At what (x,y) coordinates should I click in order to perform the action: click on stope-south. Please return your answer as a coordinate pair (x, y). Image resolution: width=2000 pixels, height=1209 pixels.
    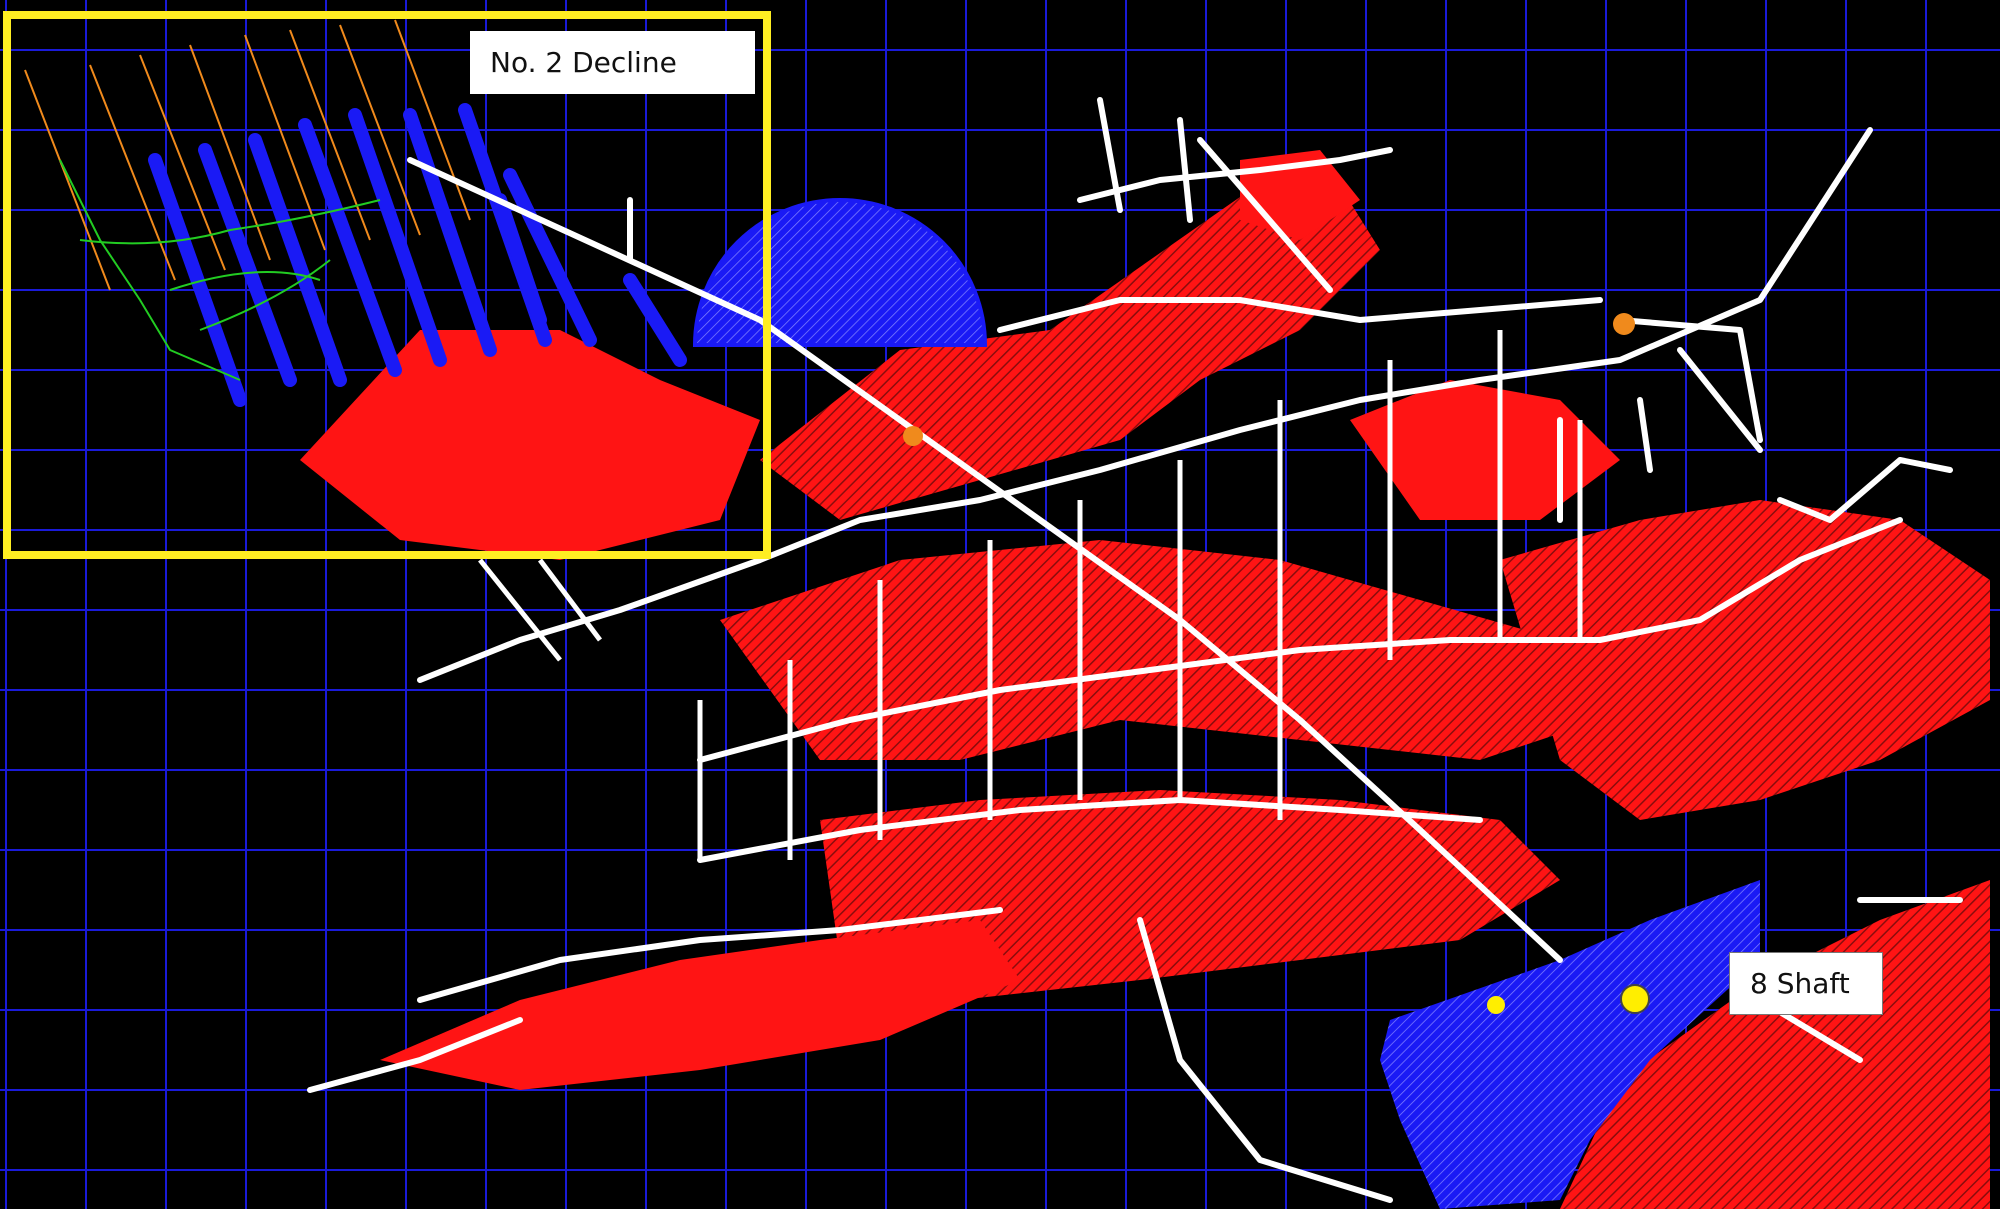
    Looking at the image, I should click on (1190, 895).